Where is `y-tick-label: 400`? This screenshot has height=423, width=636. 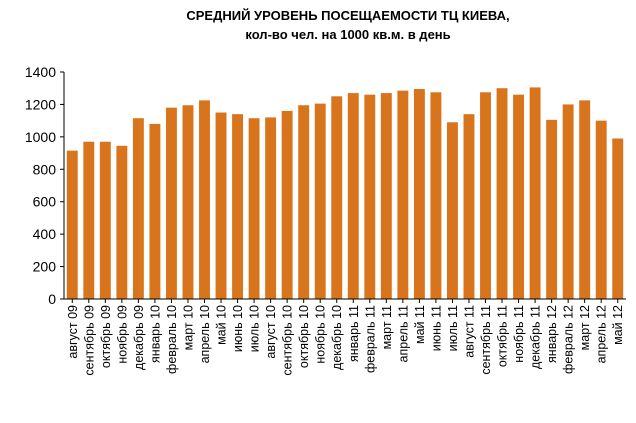
y-tick-label: 400 is located at coordinates (45, 234).